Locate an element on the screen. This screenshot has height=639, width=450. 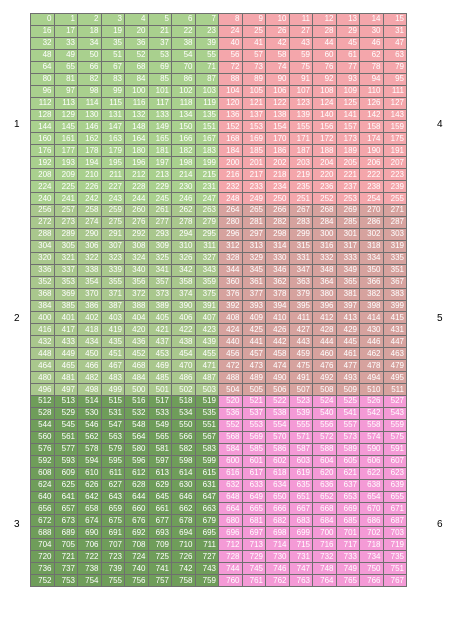
grid-cell: 498 is located at coordinates (89, 389).